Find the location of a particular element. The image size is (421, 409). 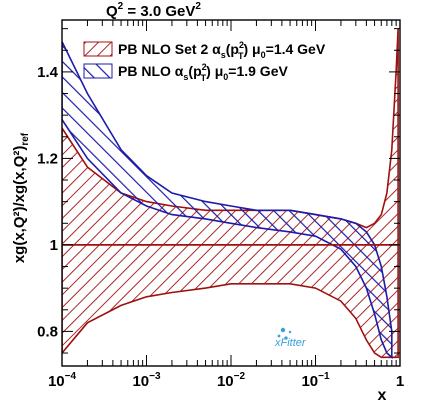

x-tick-label-4: 1 is located at coordinates (400, 381).